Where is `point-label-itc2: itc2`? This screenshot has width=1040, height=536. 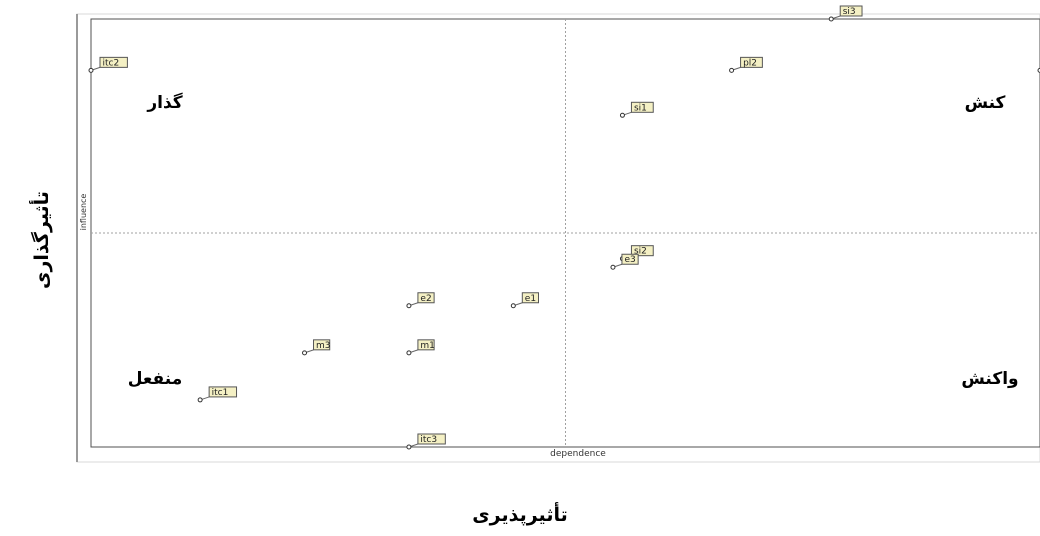 point-label-itc2: itc2 is located at coordinates (111, 63).